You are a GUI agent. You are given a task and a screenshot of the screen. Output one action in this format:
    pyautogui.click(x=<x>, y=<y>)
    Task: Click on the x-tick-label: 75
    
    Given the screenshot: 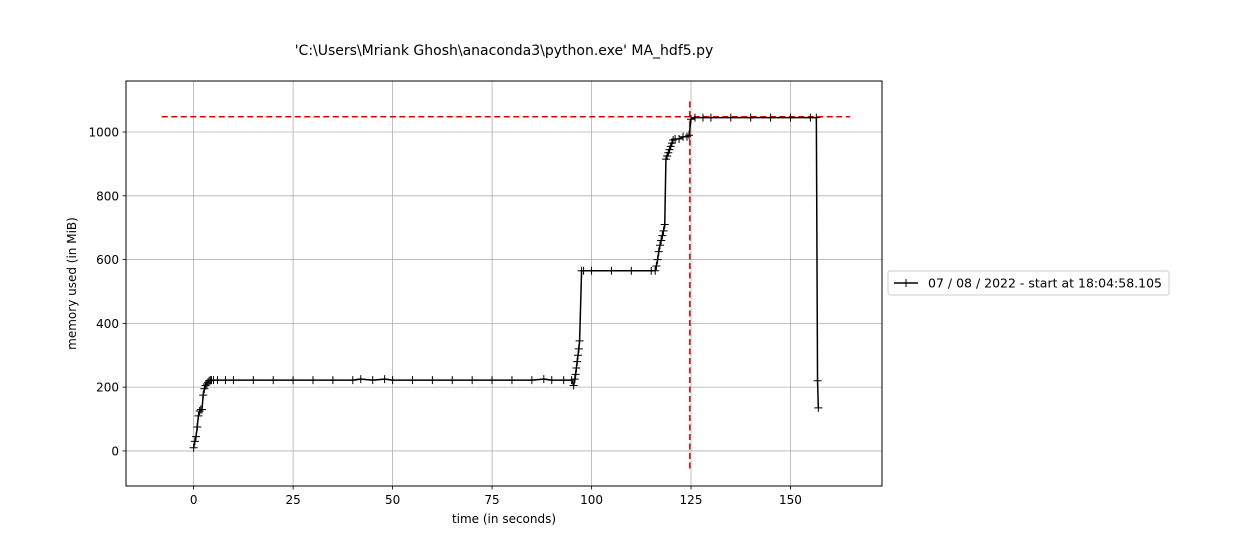 What is the action you would take?
    pyautogui.click(x=491, y=500)
    